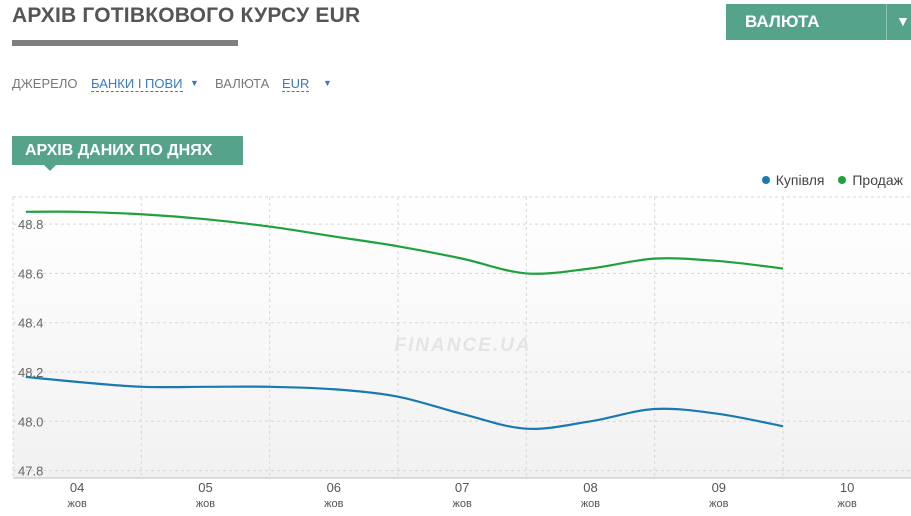  What do you see at coordinates (847, 487) in the screenshot?
I see `x-tick-label: 10` at bounding box center [847, 487].